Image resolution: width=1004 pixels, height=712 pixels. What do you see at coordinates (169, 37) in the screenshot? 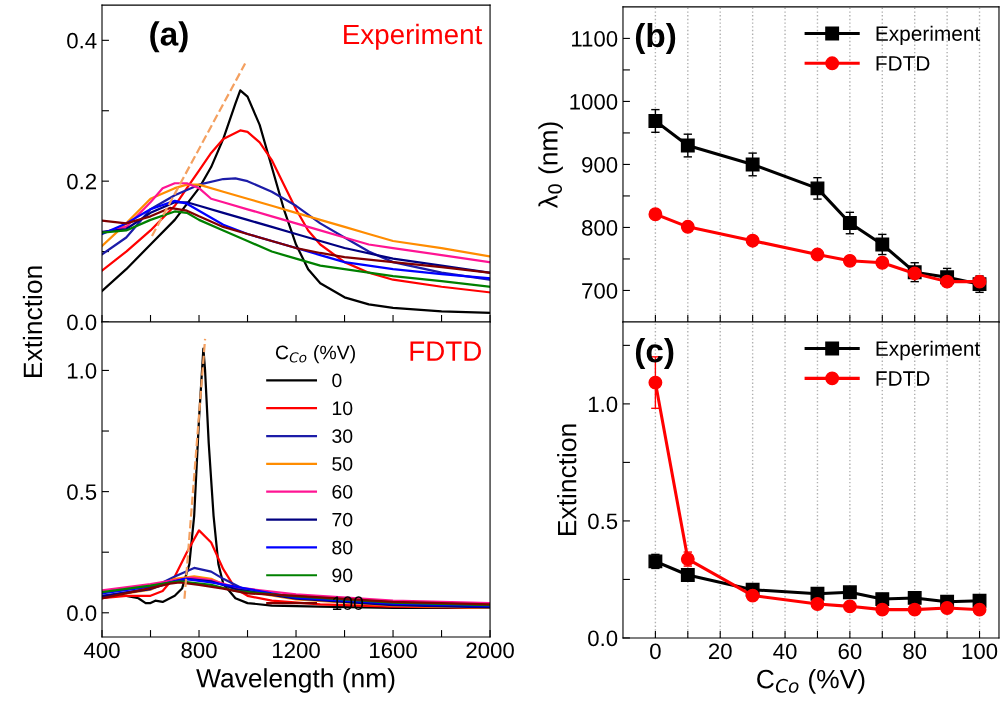
I see `annotation: (a)` at bounding box center [169, 37].